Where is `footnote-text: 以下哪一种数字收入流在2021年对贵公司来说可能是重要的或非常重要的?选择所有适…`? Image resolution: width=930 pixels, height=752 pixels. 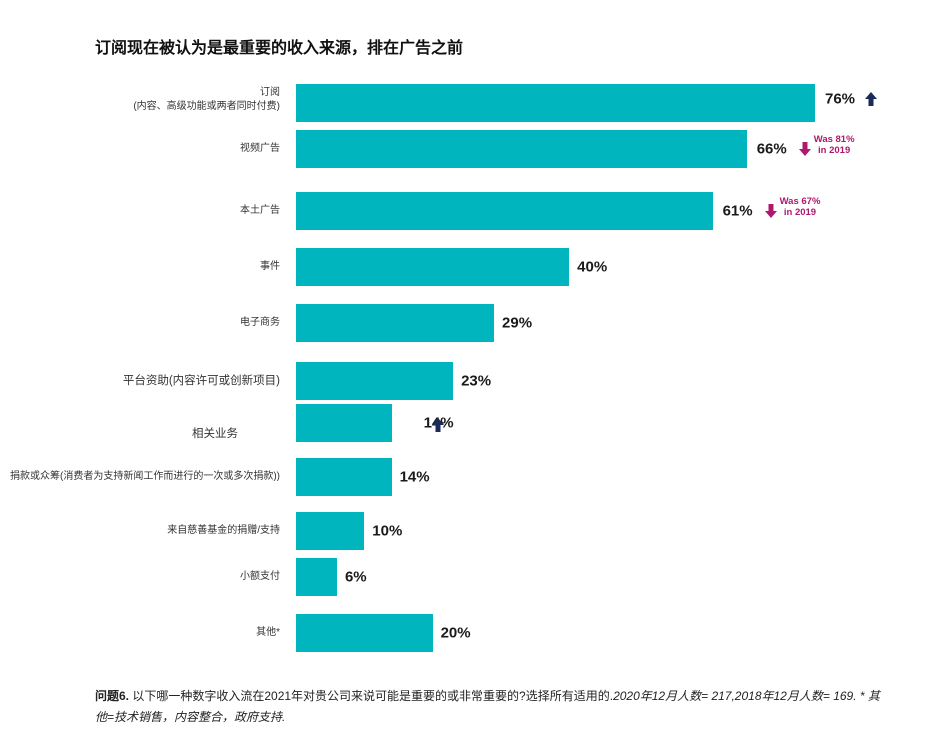
footnote-text: 以下哪一种数字收入流在2021年对贵公司来说可能是重要的或非常重要的?选择所有适… is located at coordinates (371, 696).